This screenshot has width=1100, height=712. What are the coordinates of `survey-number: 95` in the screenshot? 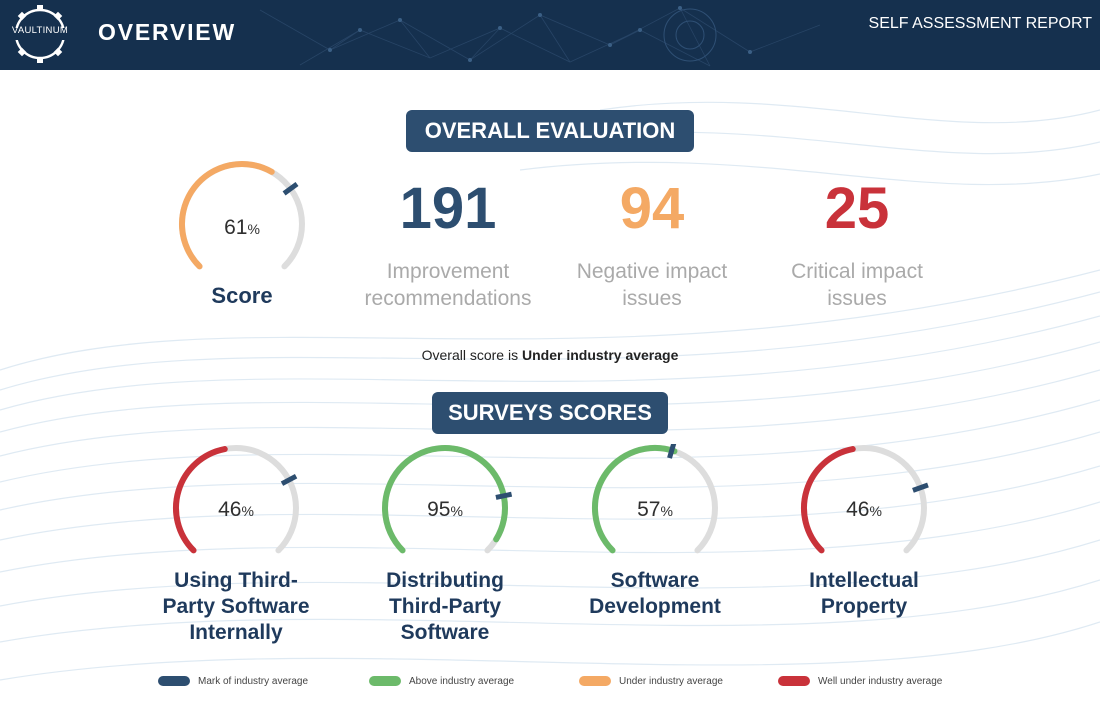 It's located at (439, 509).